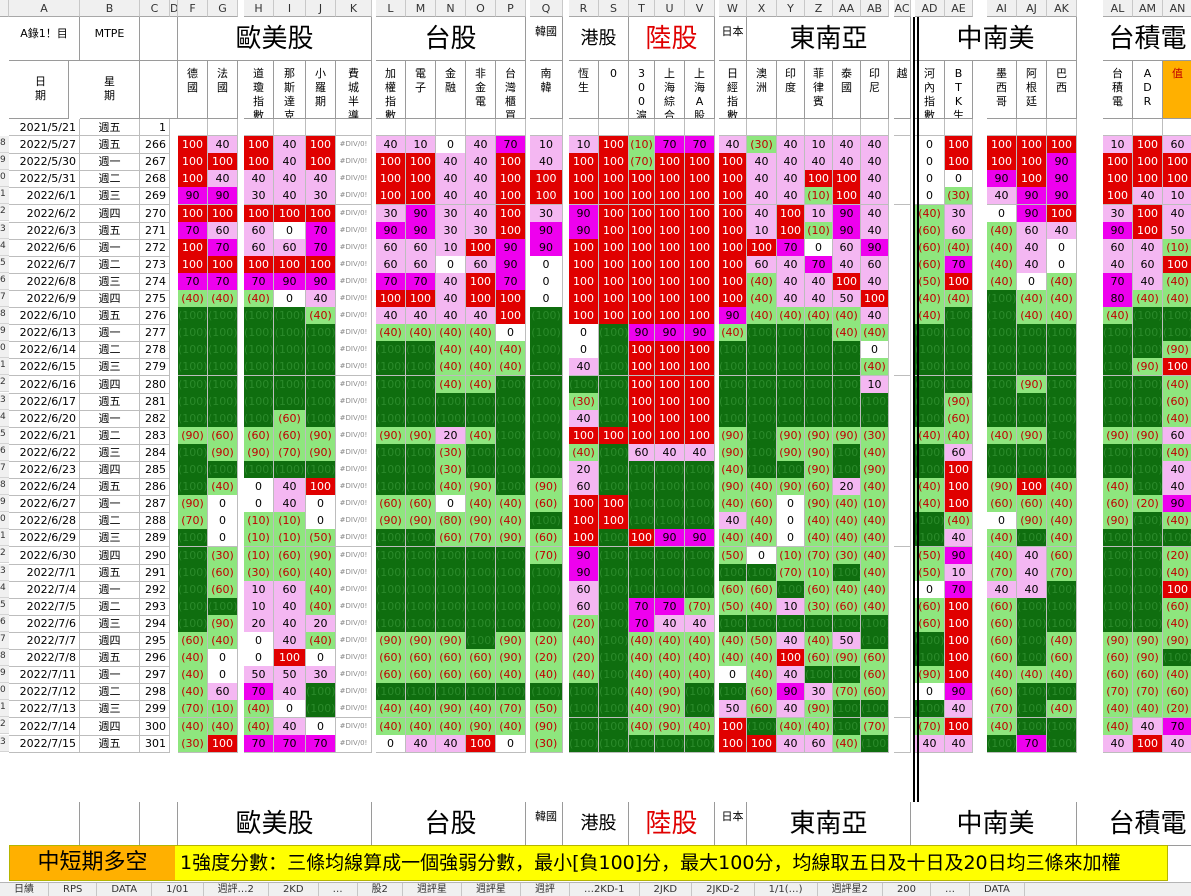 This screenshot has height=896, width=1191. Describe the element at coordinates (4, 674) in the screenshot. I see `row-header: 9` at that location.